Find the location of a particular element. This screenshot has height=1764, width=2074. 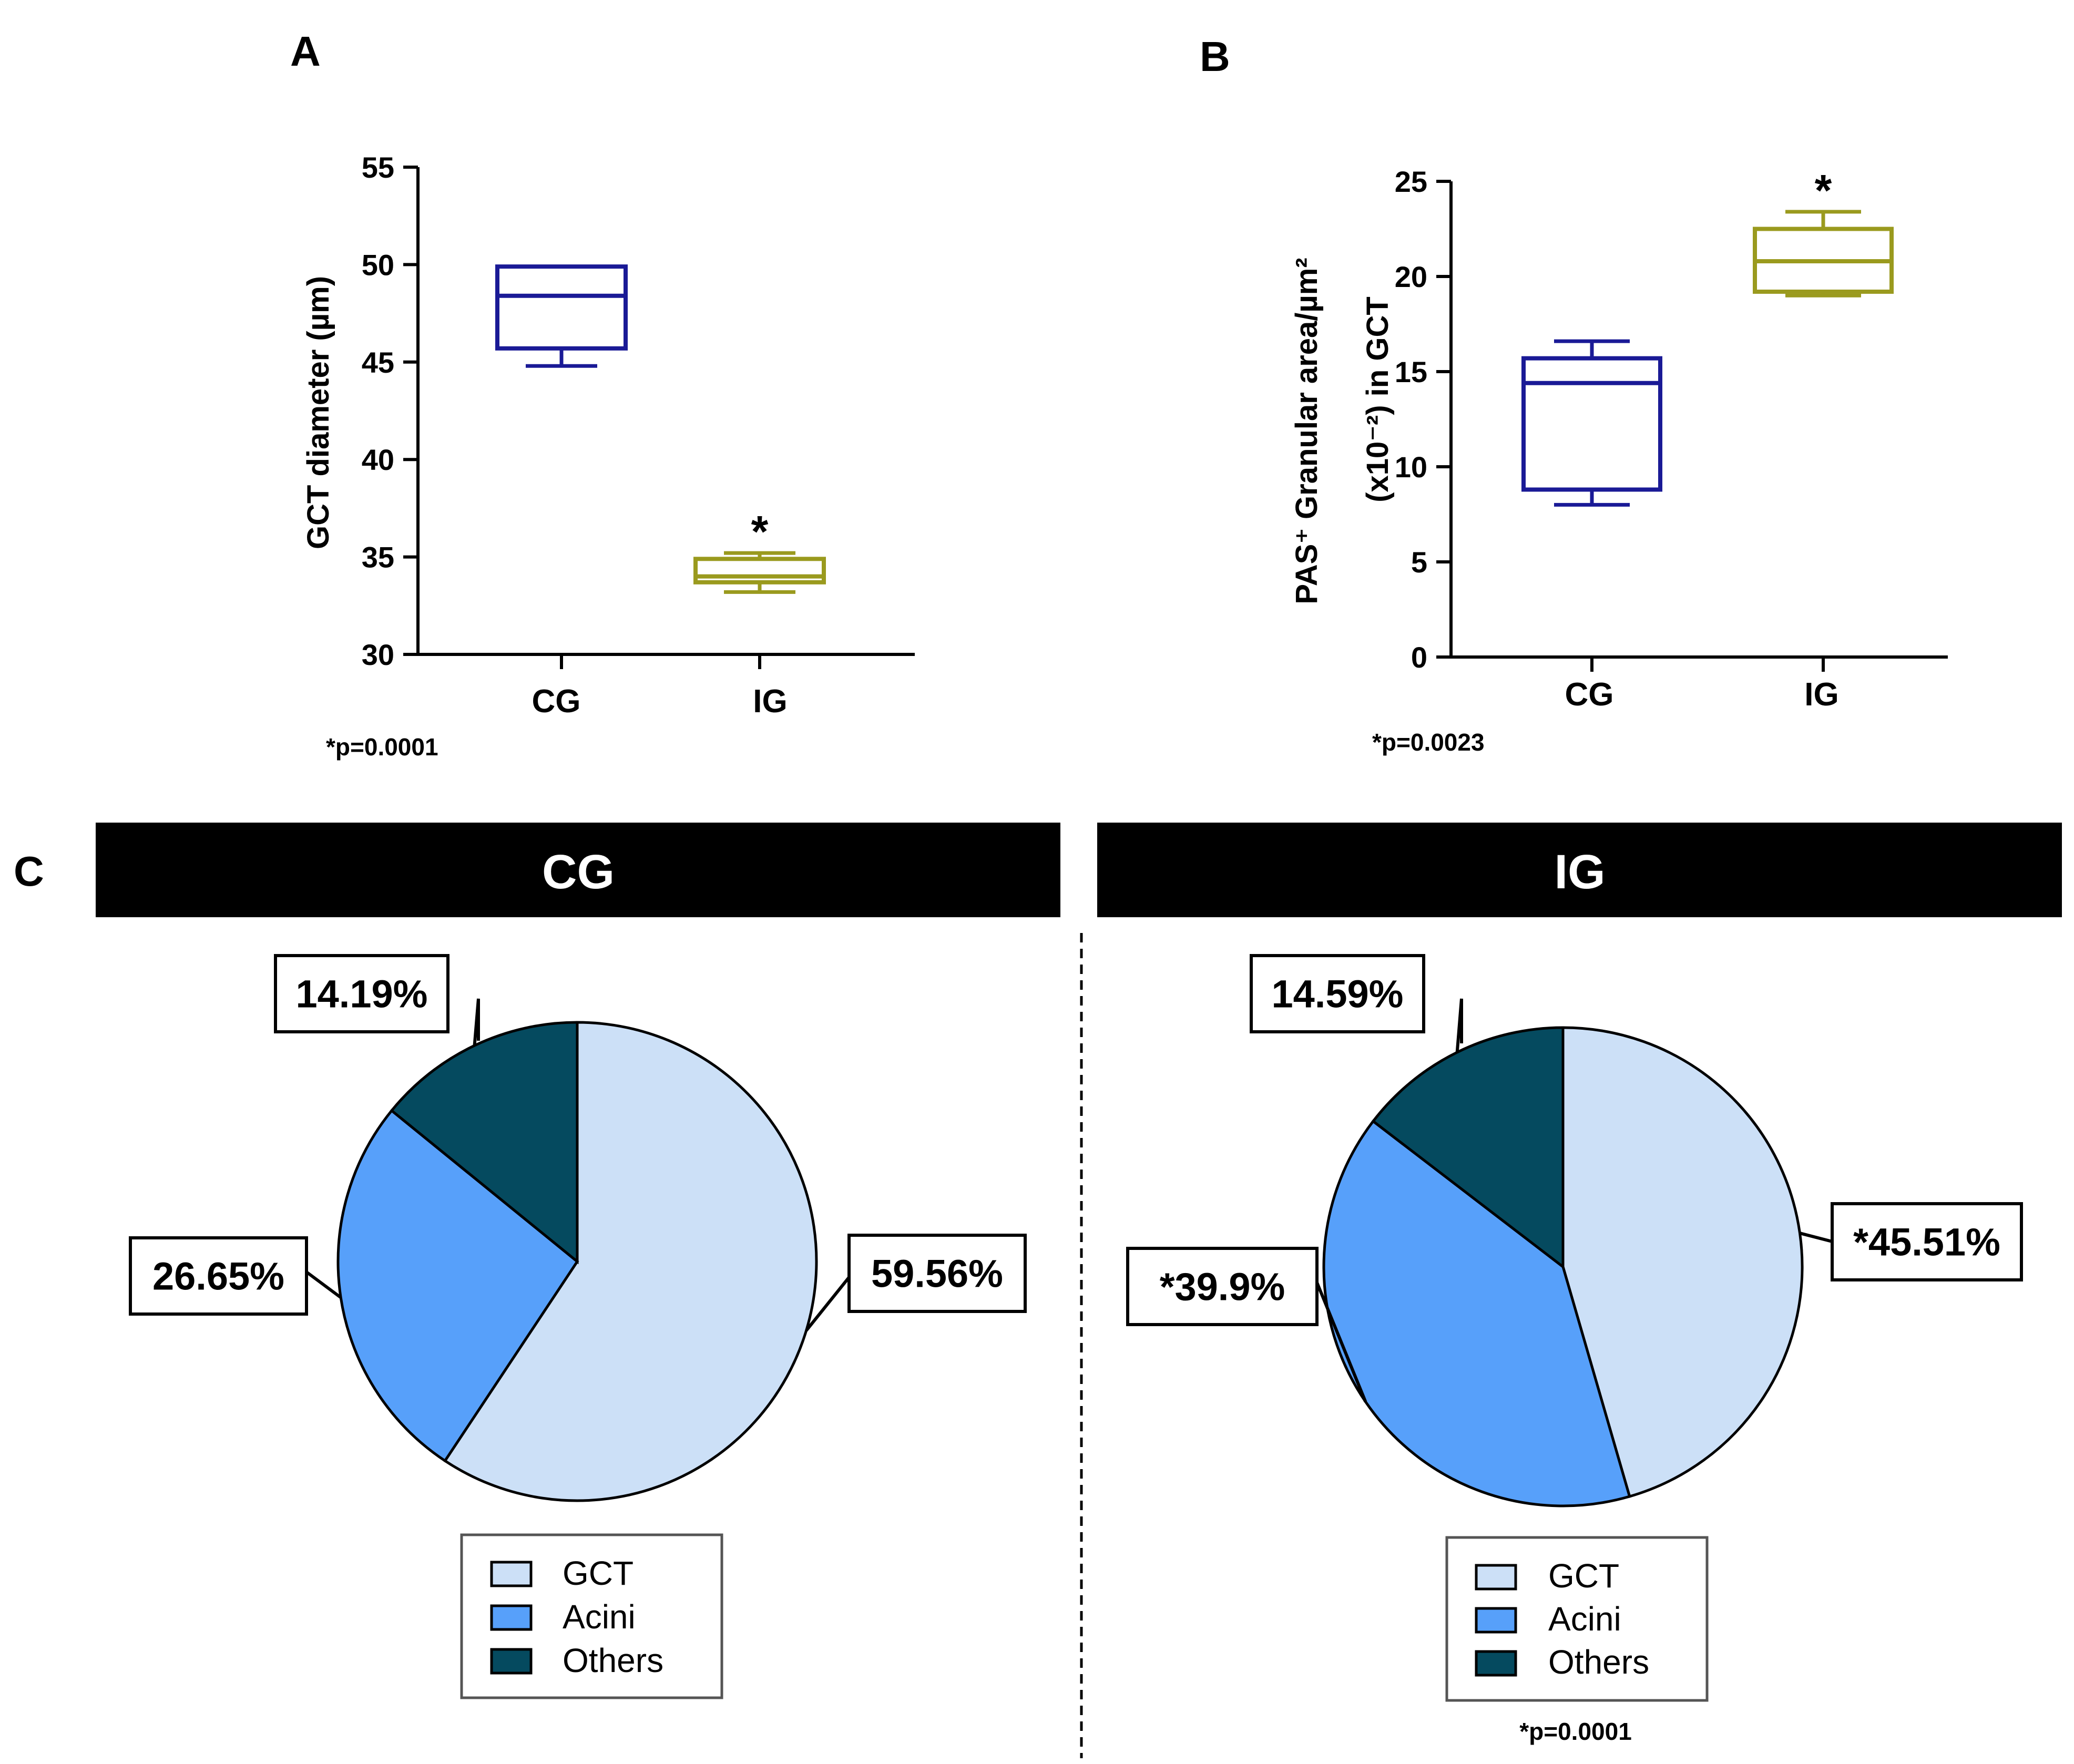

chart-a-xtick-ig: IG is located at coordinates (770, 701).